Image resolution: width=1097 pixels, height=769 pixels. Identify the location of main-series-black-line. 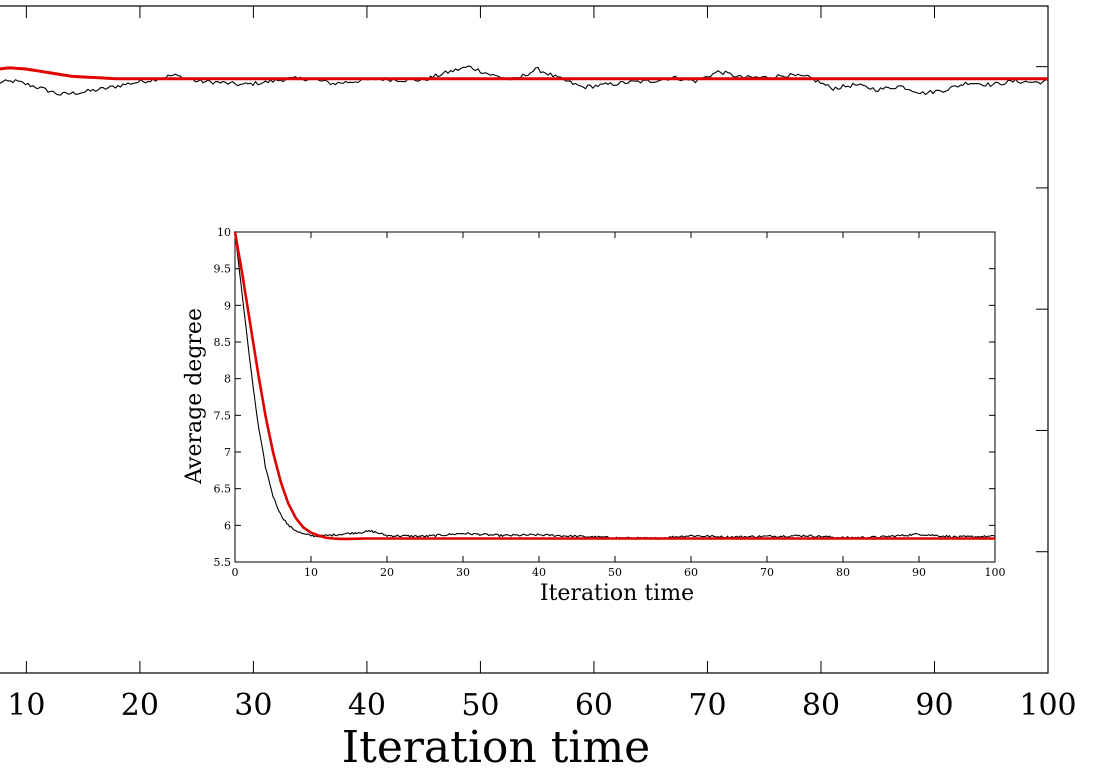
(524, 80).